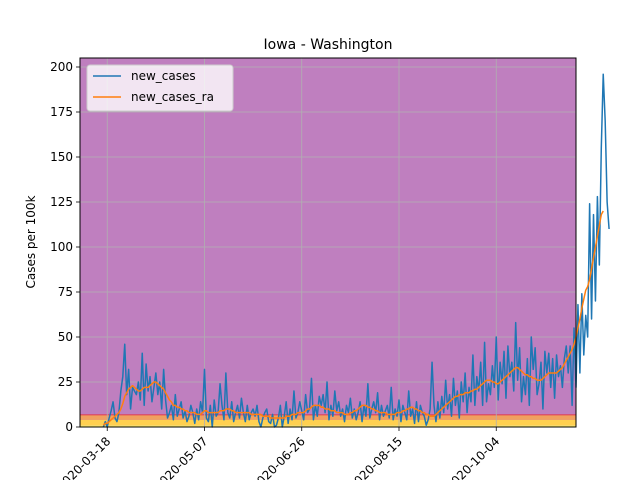 This screenshot has height=480, width=640. What do you see at coordinates (61, 202) in the screenshot?
I see `y-tick-label: 125` at bounding box center [61, 202].